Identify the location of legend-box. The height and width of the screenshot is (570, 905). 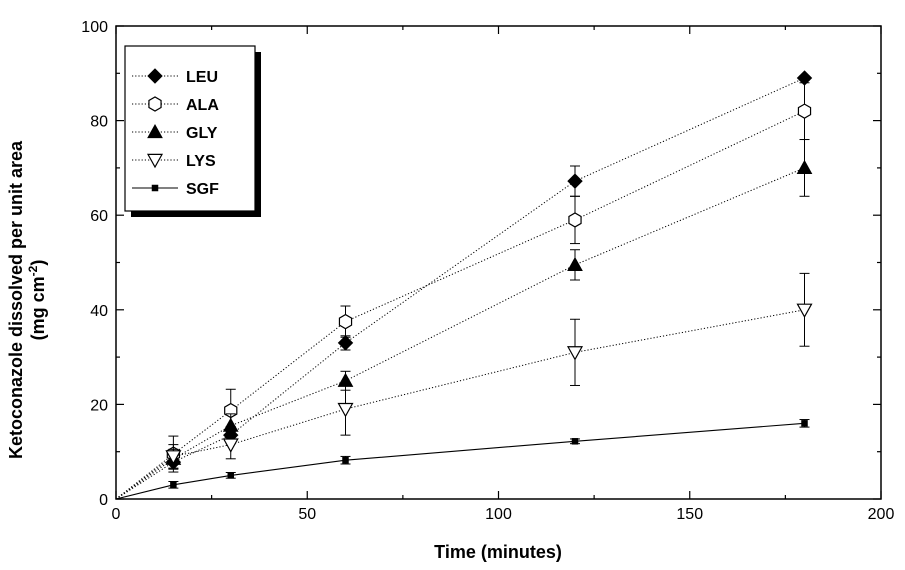
(190, 128).